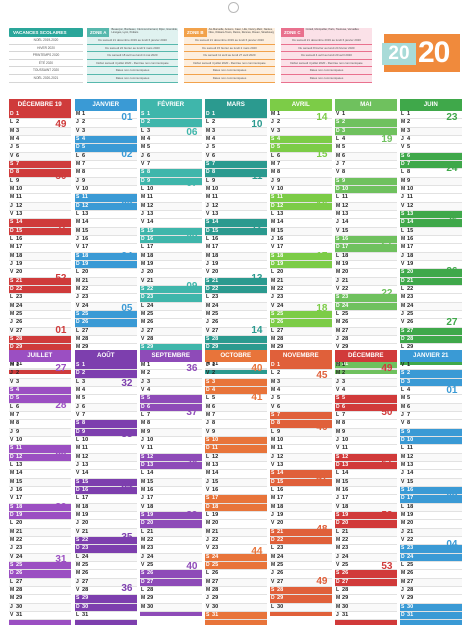  Describe the element at coordinates (236, 105) in the screenshot. I see `month-title: MARS` at that location.